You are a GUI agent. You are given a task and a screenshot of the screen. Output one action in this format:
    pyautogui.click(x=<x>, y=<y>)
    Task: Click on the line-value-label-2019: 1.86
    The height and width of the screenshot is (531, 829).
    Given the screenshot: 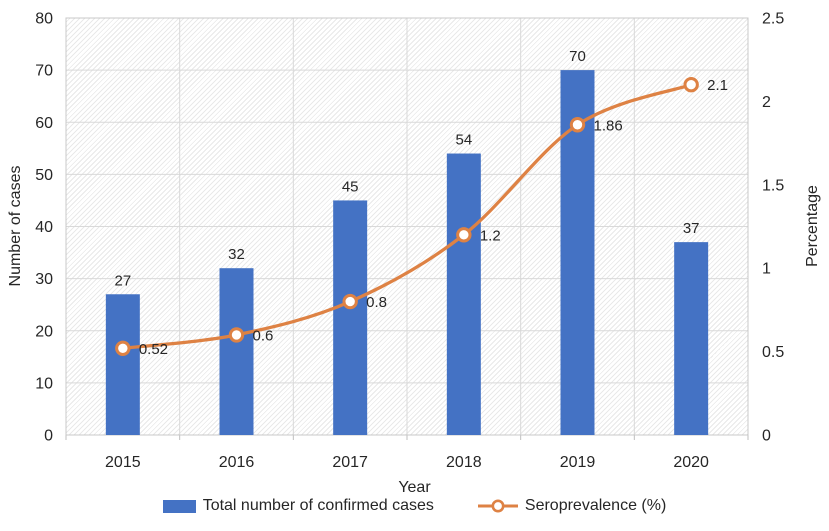 What is the action you would take?
    pyautogui.click(x=608, y=125)
    